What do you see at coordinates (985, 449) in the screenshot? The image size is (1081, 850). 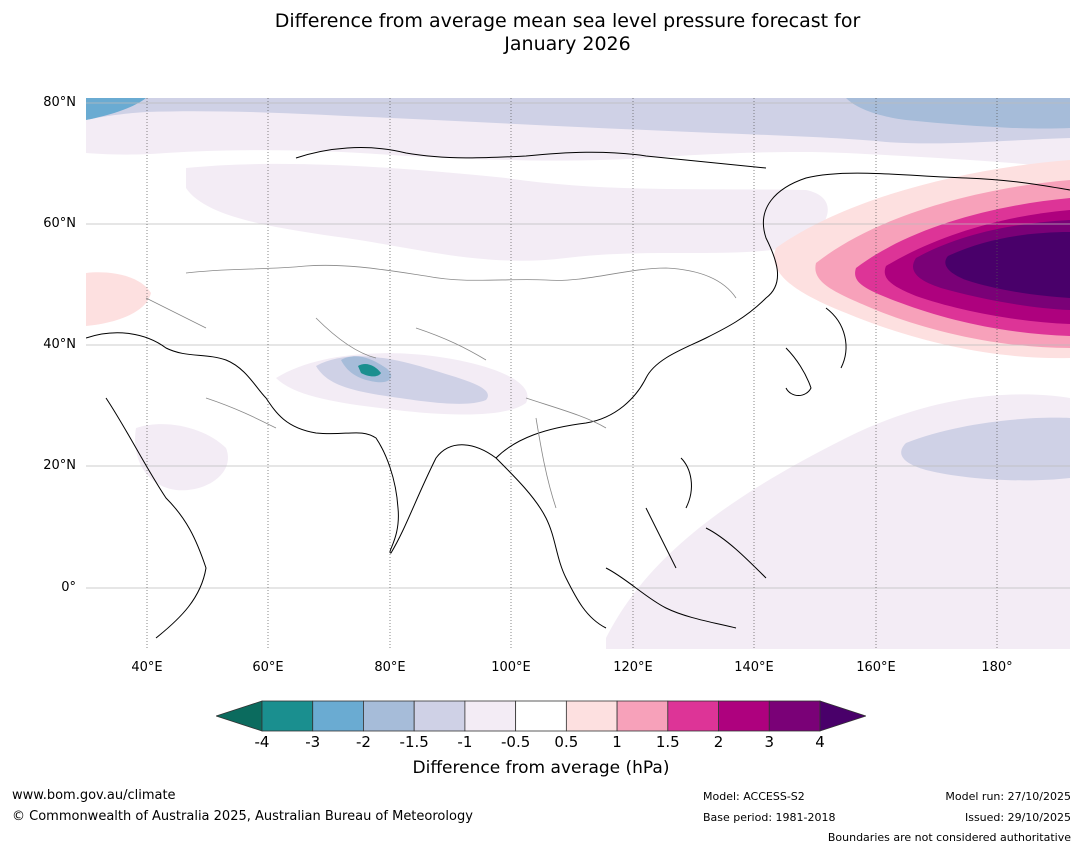 I see `pacific-sub-anomaly` at bounding box center [985, 449].